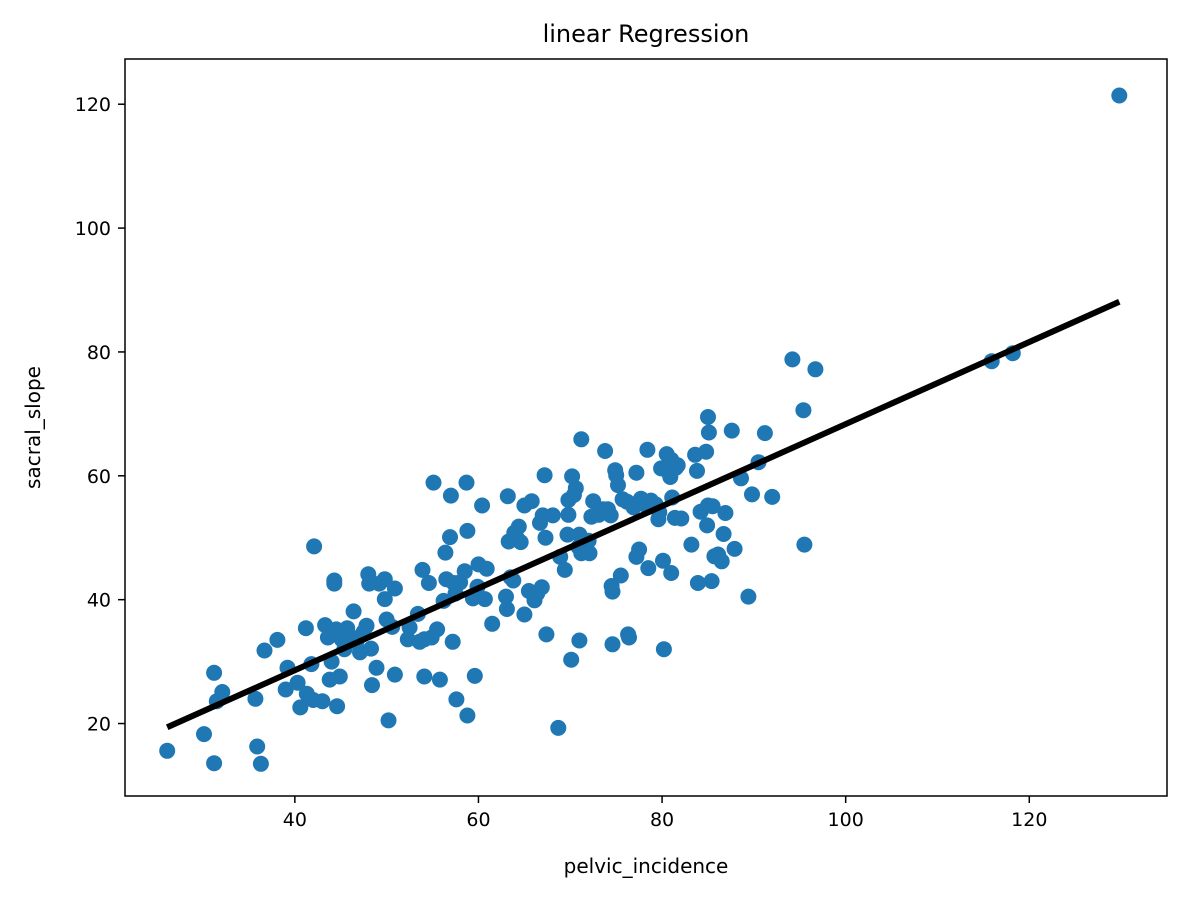 Image resolution: width=1186 pixels, height=898 pixels. Describe the element at coordinates (1029, 820) in the screenshot. I see `x-tick-label: 120` at that location.